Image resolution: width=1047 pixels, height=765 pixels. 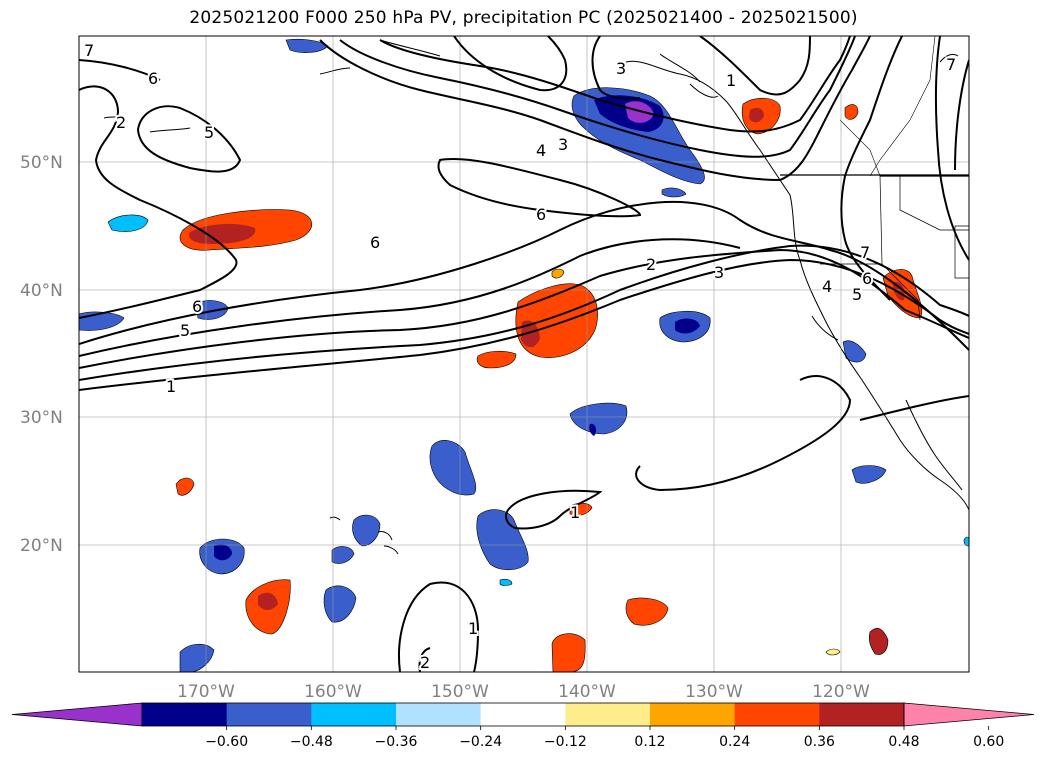 I want to click on colorbar-tick-label: 0.48, so click(x=903, y=742).